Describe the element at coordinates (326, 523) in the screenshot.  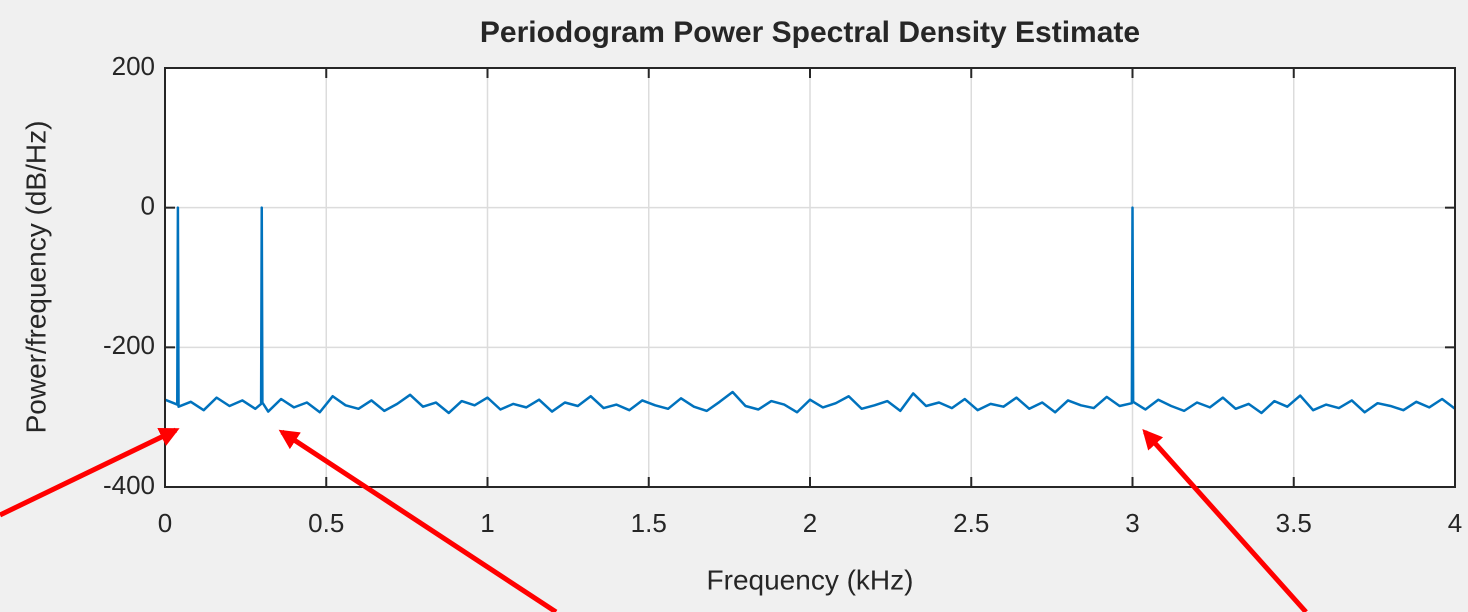
I see `x-tick-label: 0.5` at that location.